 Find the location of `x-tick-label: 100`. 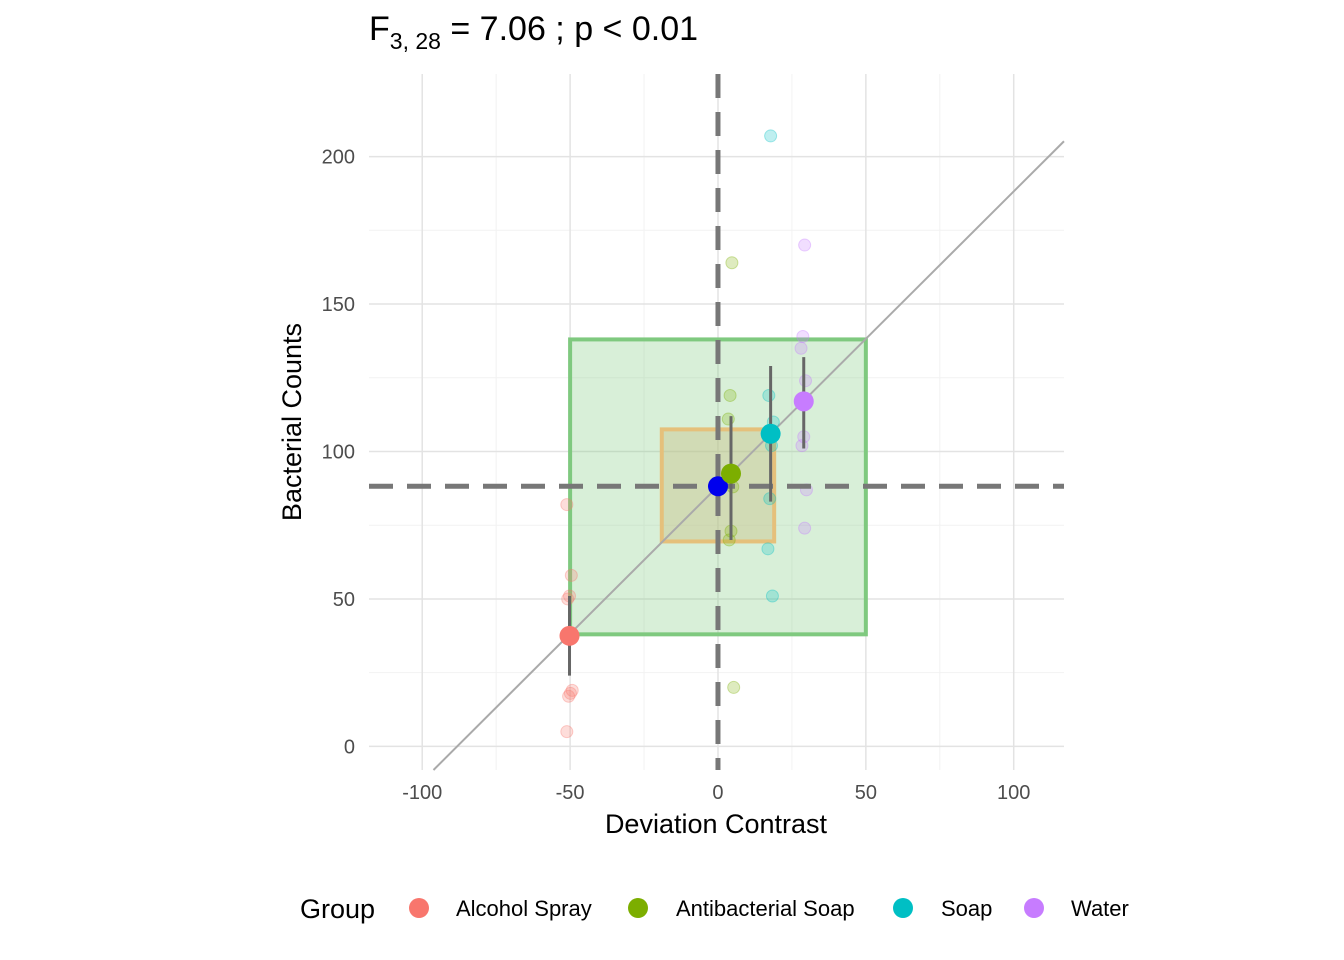

x-tick-label: 100 is located at coordinates (1013, 793).